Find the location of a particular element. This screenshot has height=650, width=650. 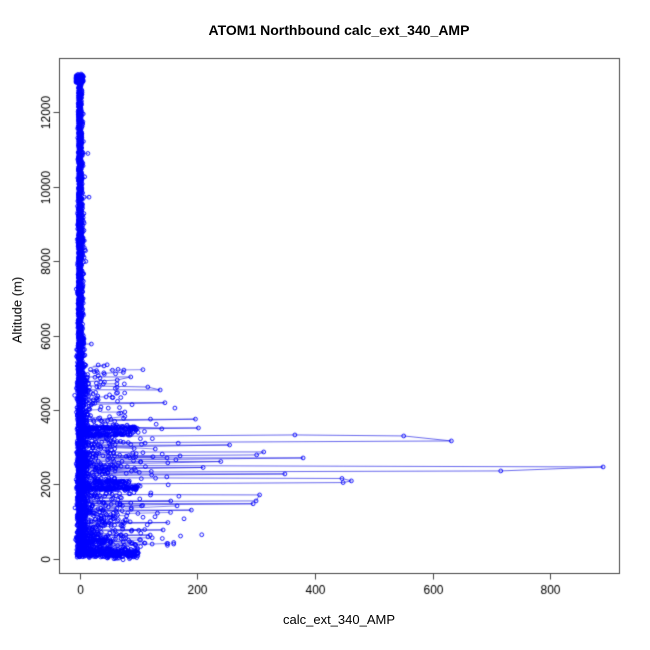

y-axis-label: Altitude (m) is located at coordinates (17, 310).